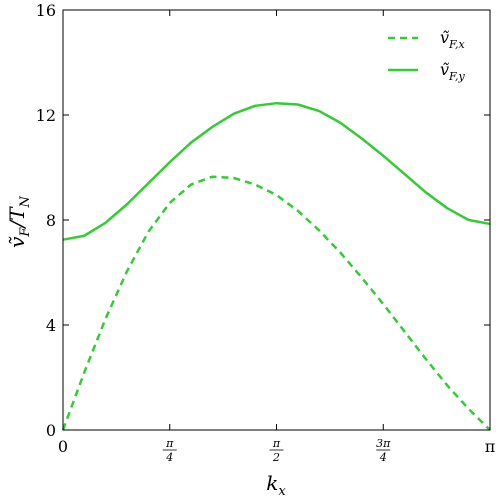  I want to click on y-tick-label: 8, so click(51, 220).